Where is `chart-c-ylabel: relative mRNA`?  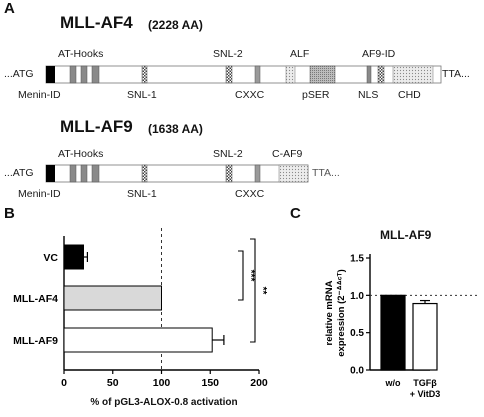
chart-c-ylabel: relative mRNA is located at coordinates (329, 312).